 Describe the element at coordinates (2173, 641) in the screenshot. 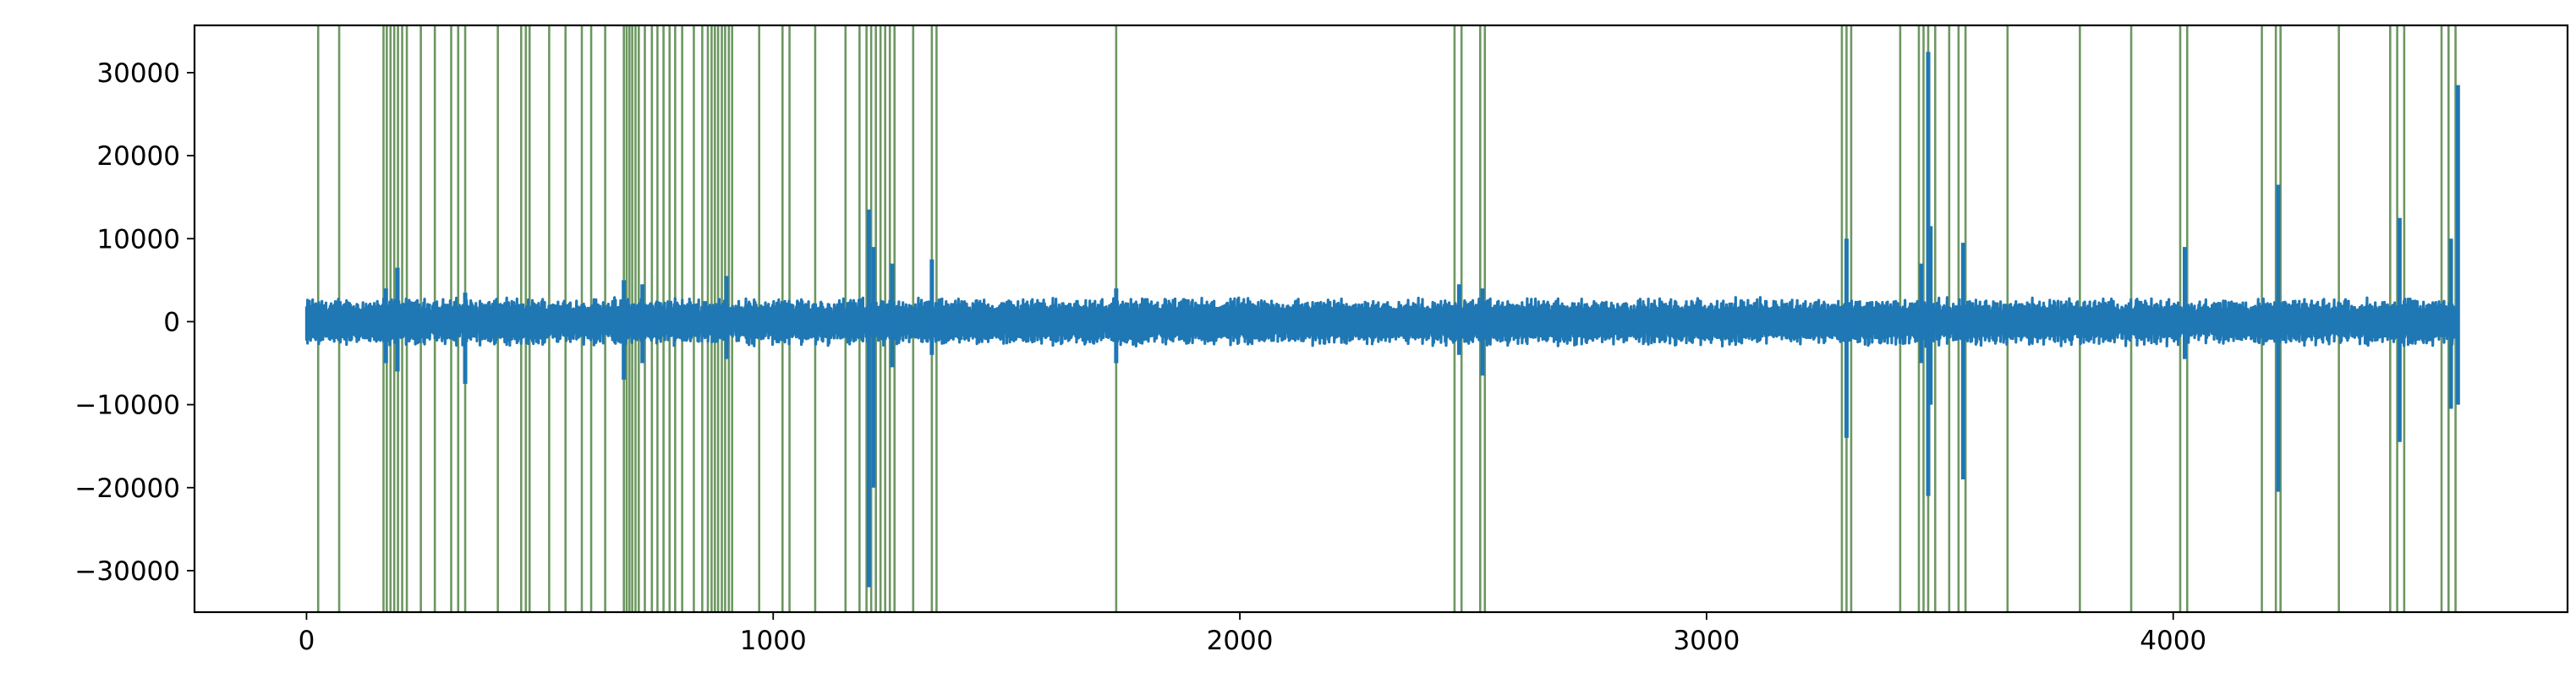

I see `x-tick-label-4: 4000` at that location.